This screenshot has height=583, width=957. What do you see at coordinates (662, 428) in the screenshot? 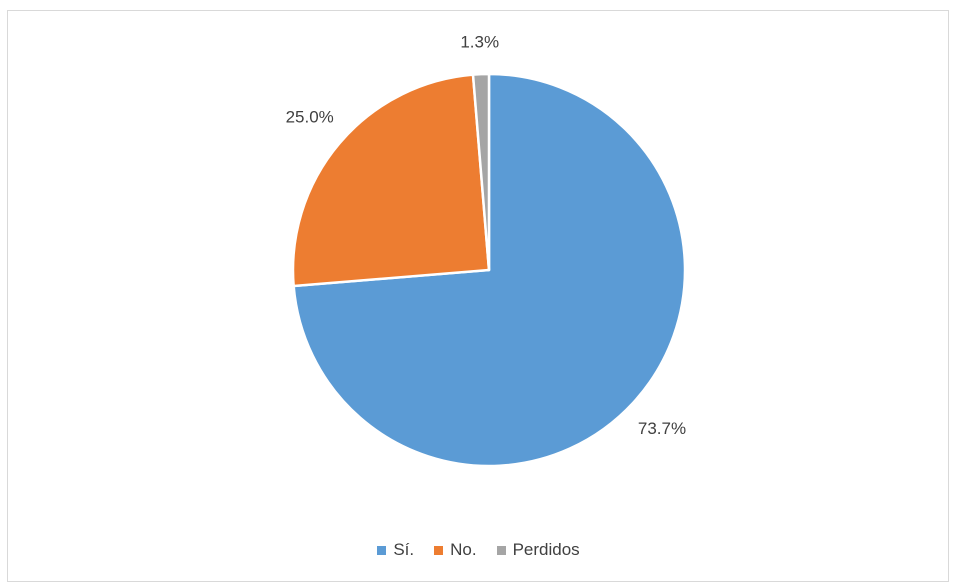
I see `data-label-si: 73.7%` at bounding box center [662, 428].